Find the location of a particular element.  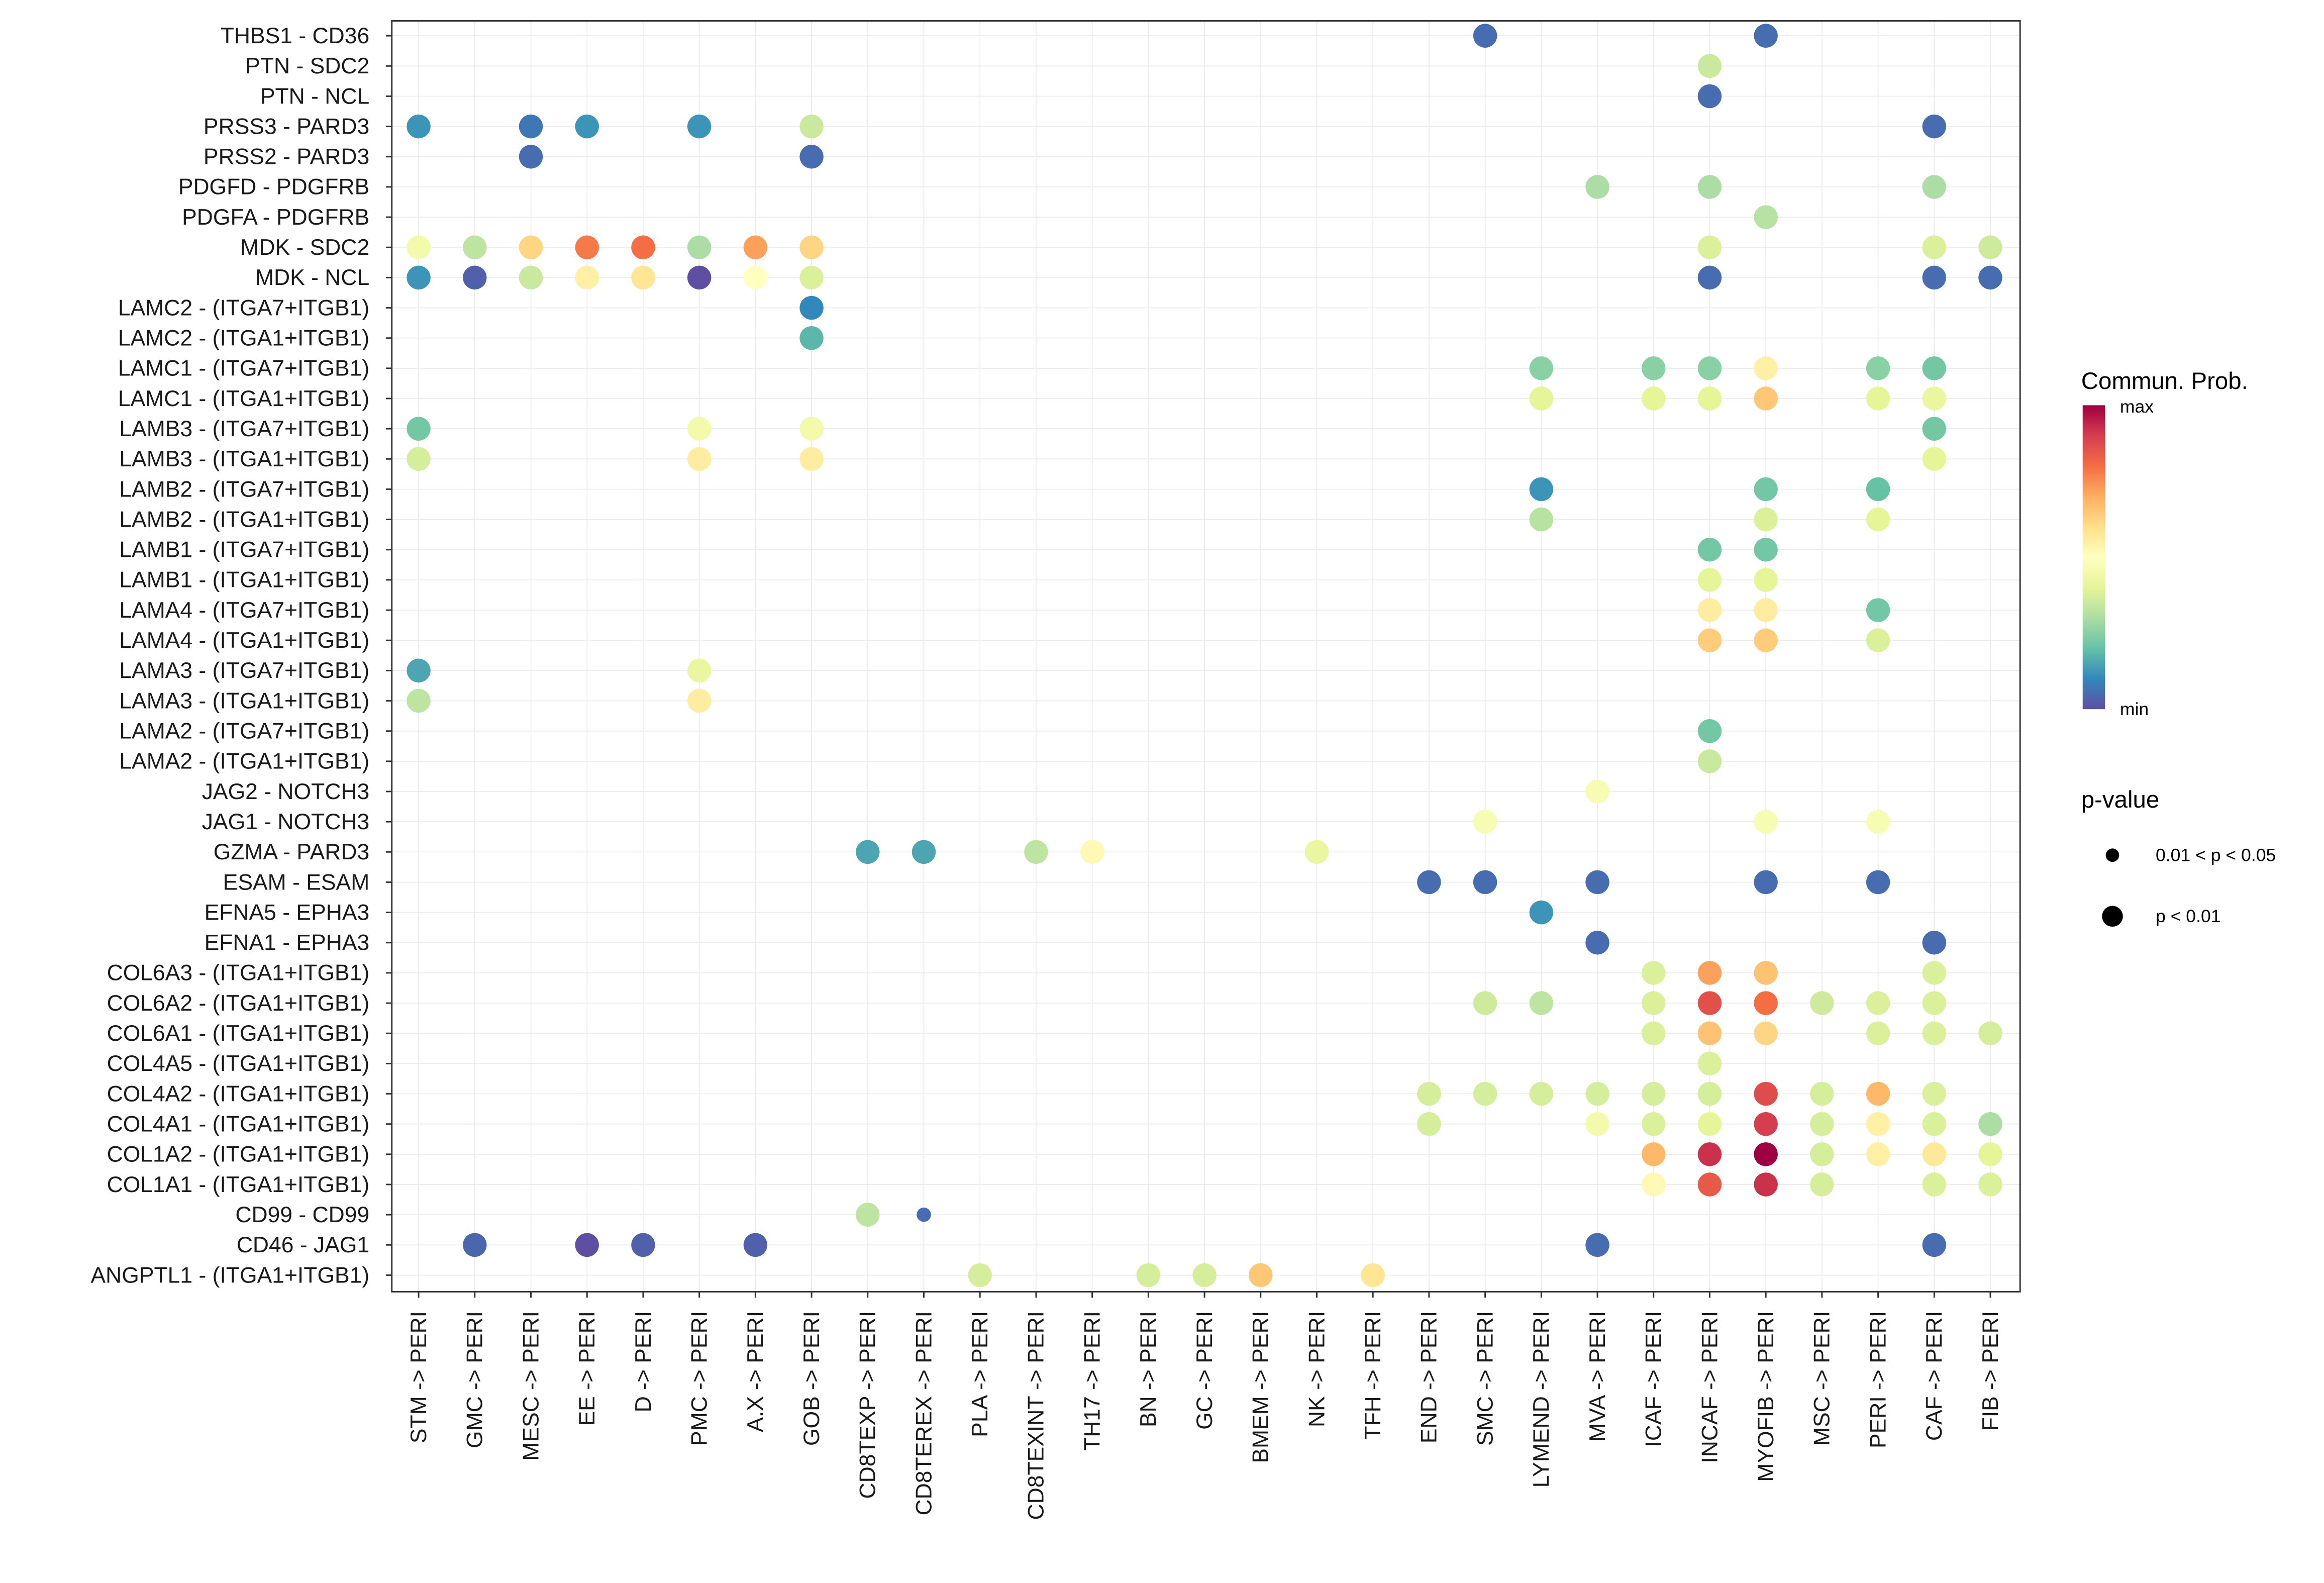

y-tick-label: JAG2 - NOTCH3 is located at coordinates (286, 791).